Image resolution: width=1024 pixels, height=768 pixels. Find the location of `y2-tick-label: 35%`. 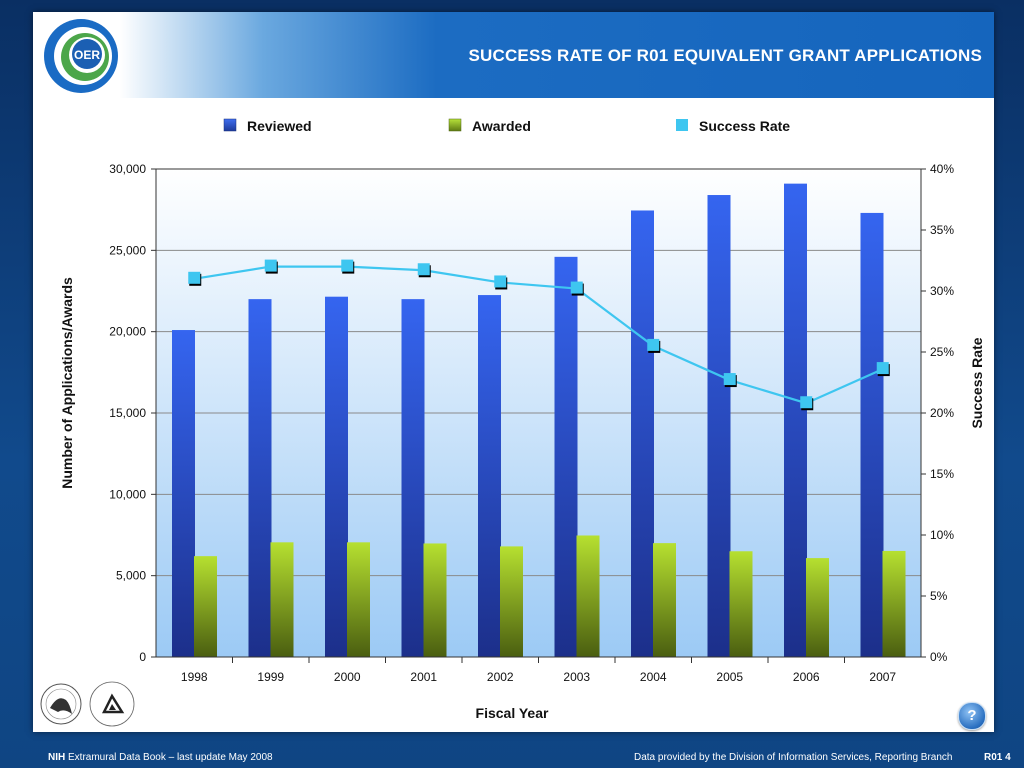

y2-tick-label: 35% is located at coordinates (942, 230).